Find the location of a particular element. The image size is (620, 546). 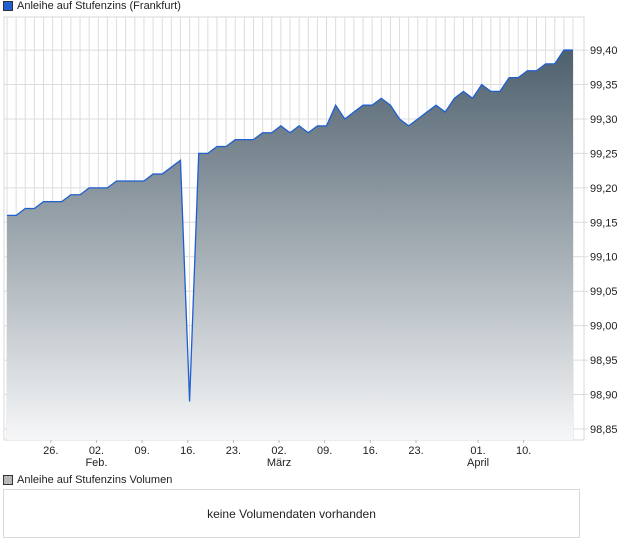

volume-panel: keine Volumendaten vorhanden is located at coordinates (291, 513).